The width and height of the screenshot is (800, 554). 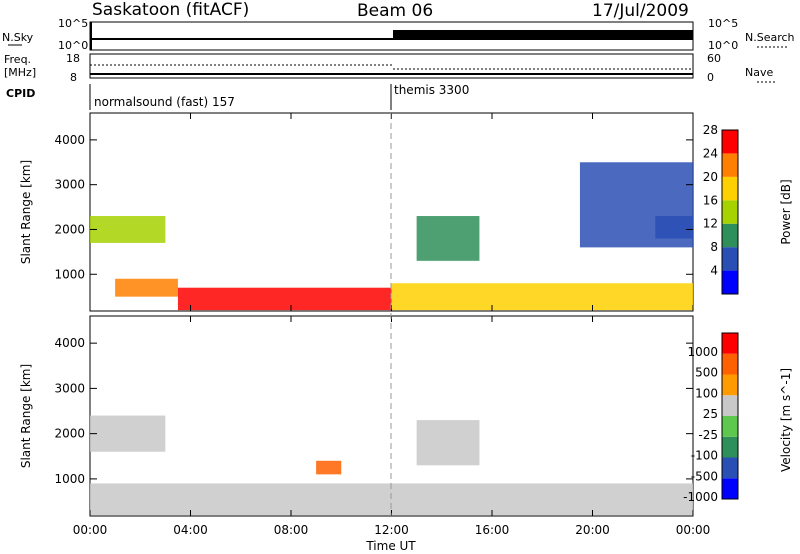 I want to click on nsky-start-spike, so click(x=91, y=36).